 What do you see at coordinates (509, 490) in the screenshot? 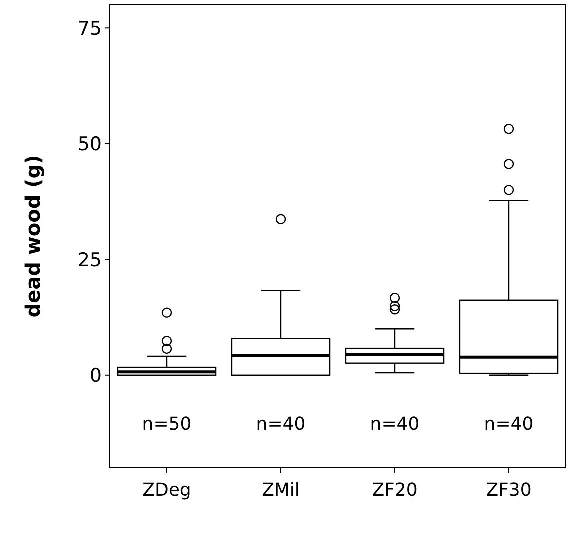
I see `x-tick-label: ZF30` at bounding box center [509, 490].